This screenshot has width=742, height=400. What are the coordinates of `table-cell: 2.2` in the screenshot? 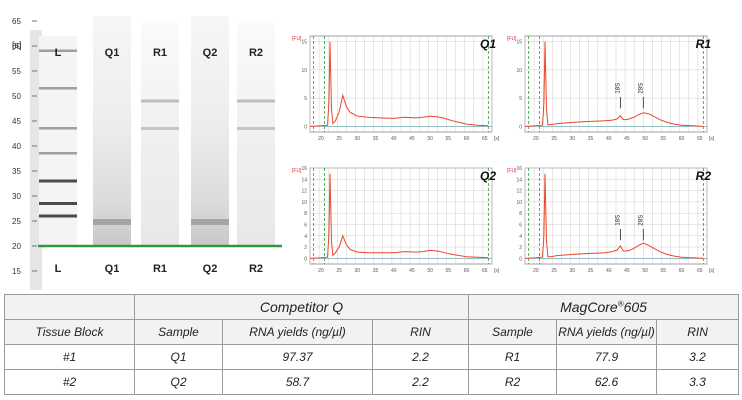 It's located at (420, 357).